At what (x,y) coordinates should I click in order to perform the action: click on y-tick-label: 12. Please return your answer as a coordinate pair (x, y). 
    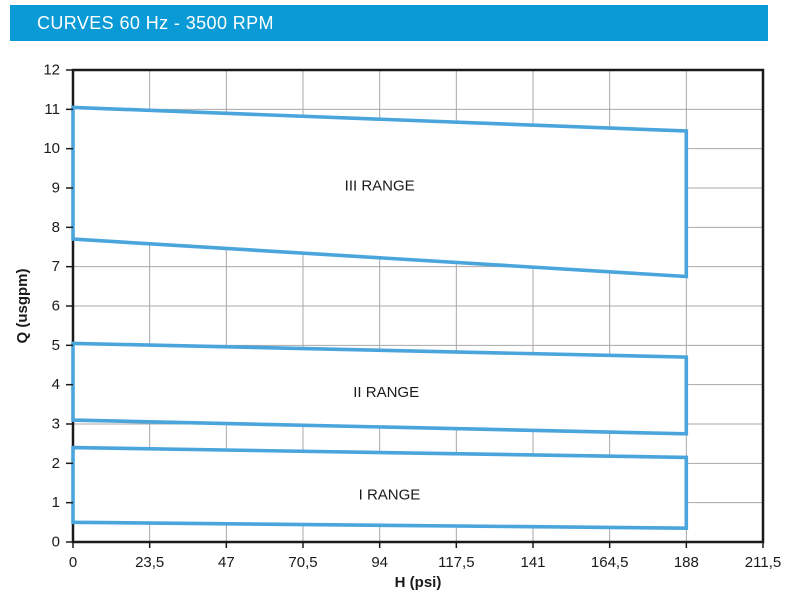
    Looking at the image, I should click on (51, 70).